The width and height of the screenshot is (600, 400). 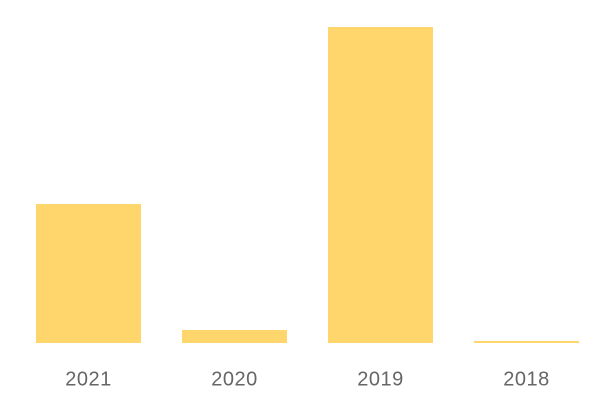 I want to click on x-tick-label: 2019, so click(x=380, y=379).